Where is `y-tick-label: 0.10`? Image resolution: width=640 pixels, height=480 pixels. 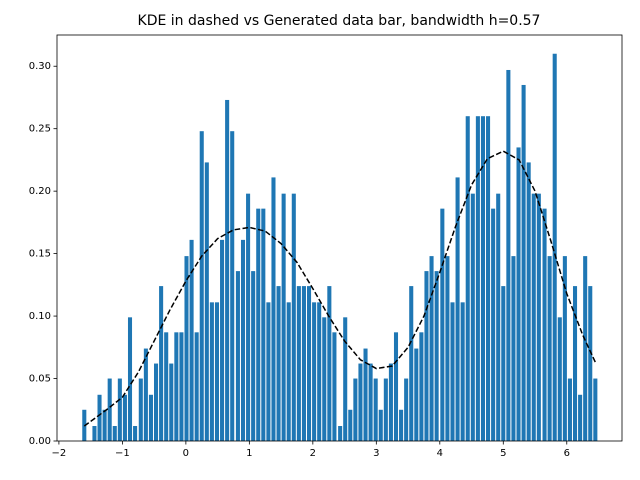
y-tick-label: 0.10 is located at coordinates (40, 316).